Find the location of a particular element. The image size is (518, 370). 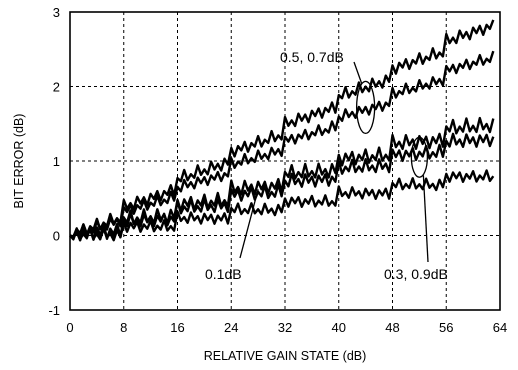

y-tick-label: 1 is located at coordinates (56, 161).